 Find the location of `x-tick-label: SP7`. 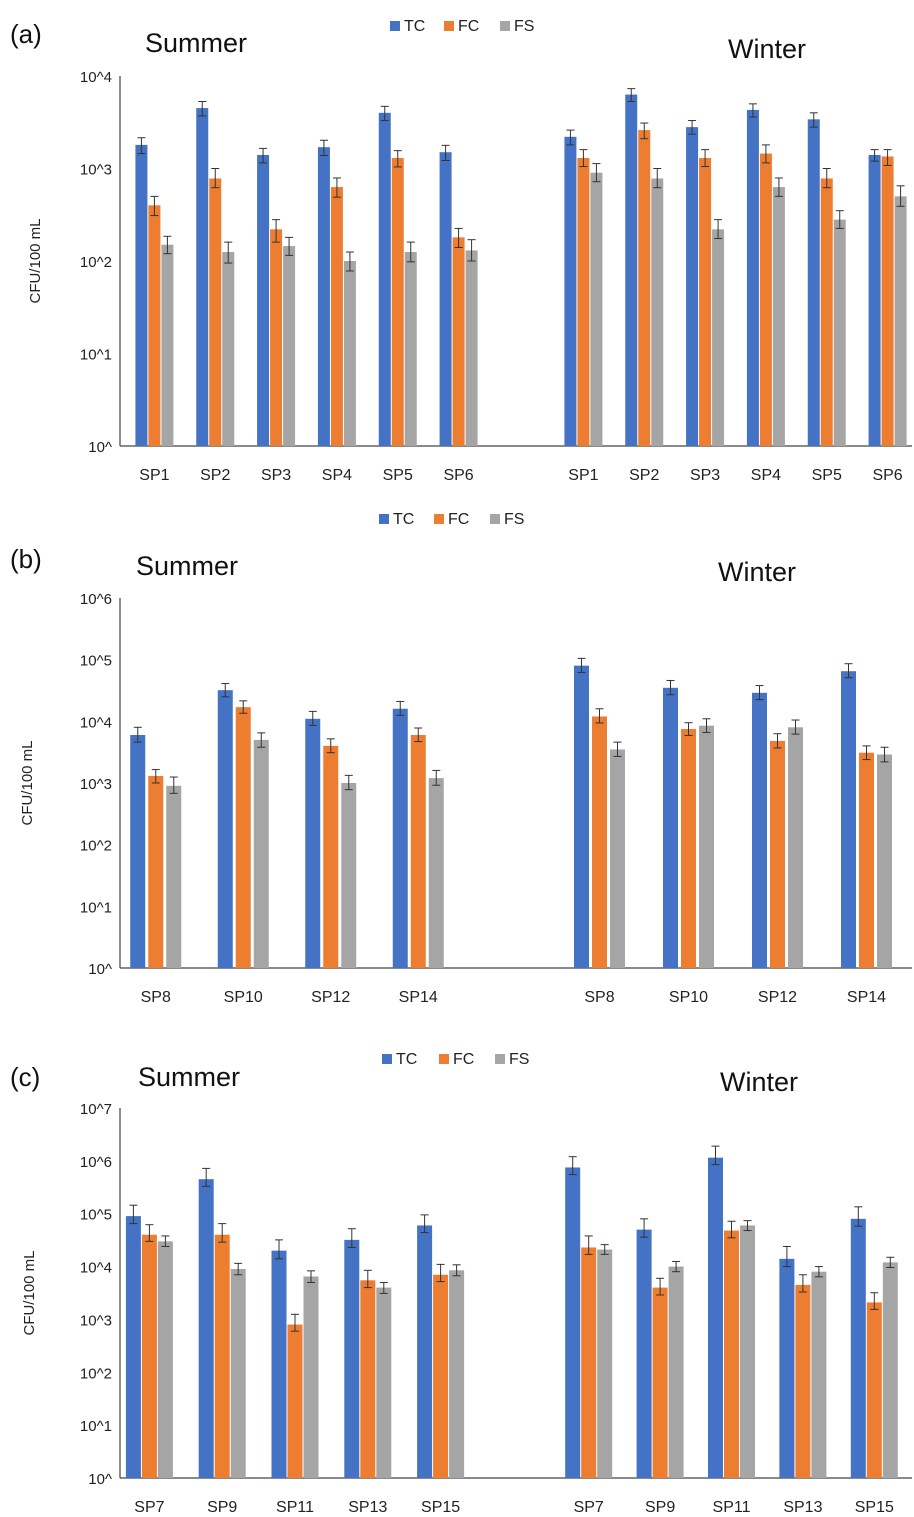

x-tick-label: SP7 is located at coordinates (149, 1507).